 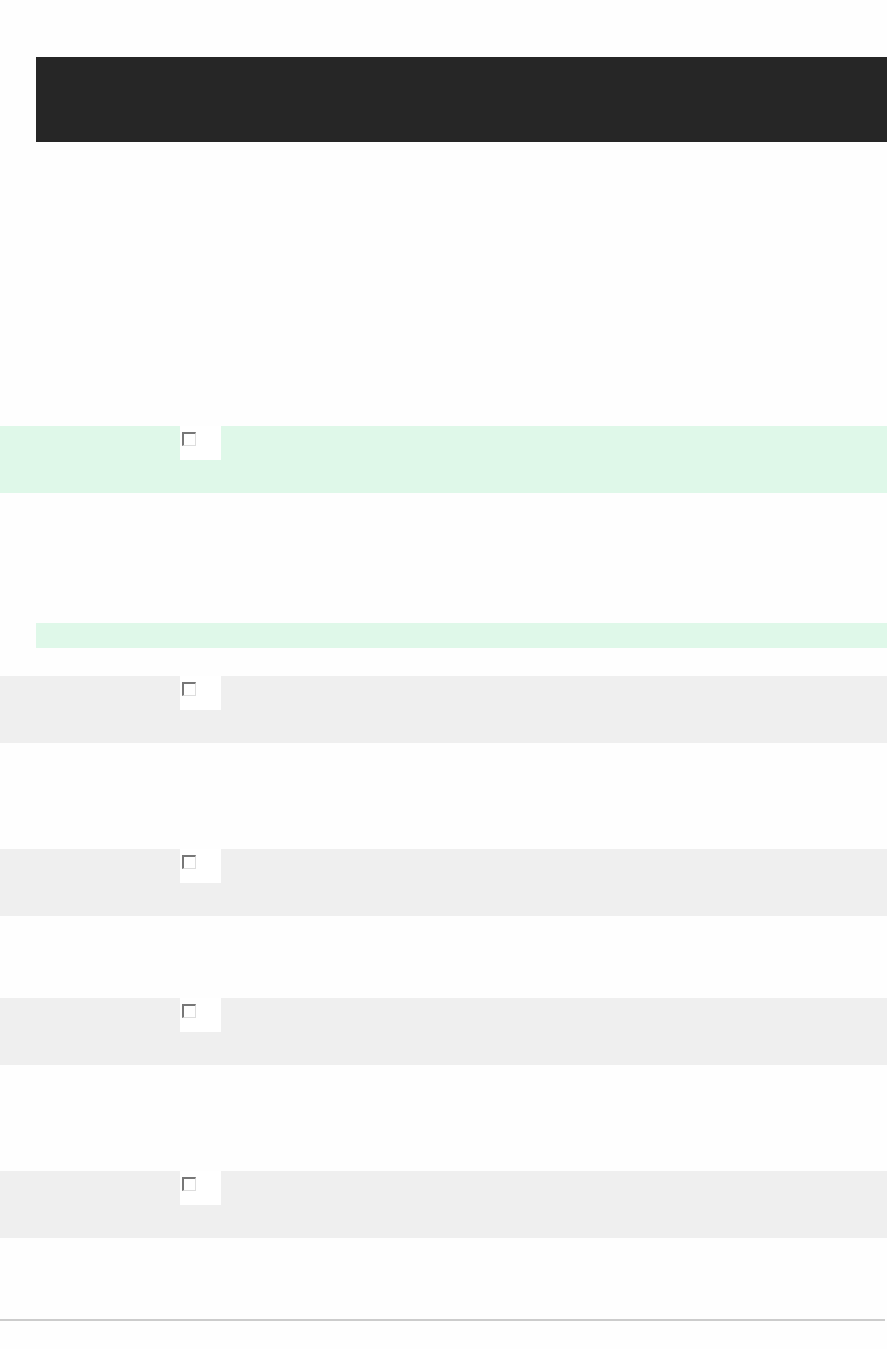 What do you see at coordinates (461, 635) in the screenshot?
I see `highlight-bar` at bounding box center [461, 635].